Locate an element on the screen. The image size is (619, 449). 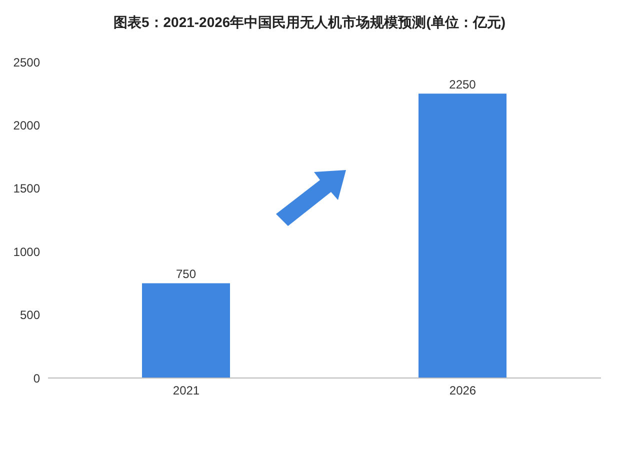
y-tick-label: 1000 is located at coordinates (26, 251).